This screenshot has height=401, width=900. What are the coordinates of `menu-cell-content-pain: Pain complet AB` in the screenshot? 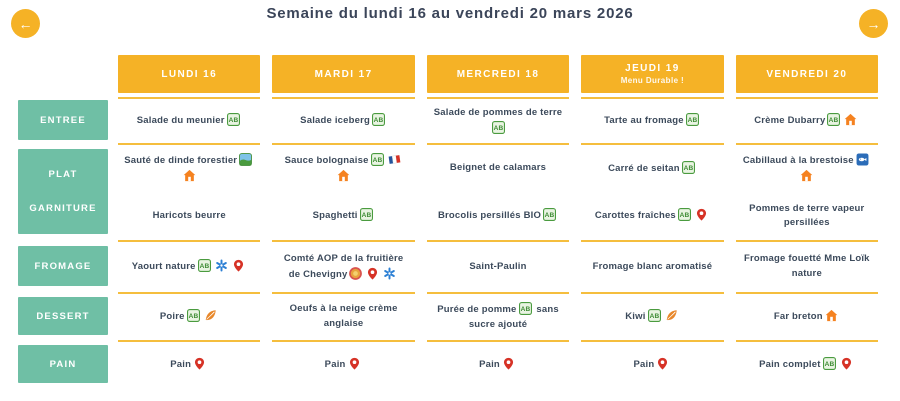 It's located at (807, 365).